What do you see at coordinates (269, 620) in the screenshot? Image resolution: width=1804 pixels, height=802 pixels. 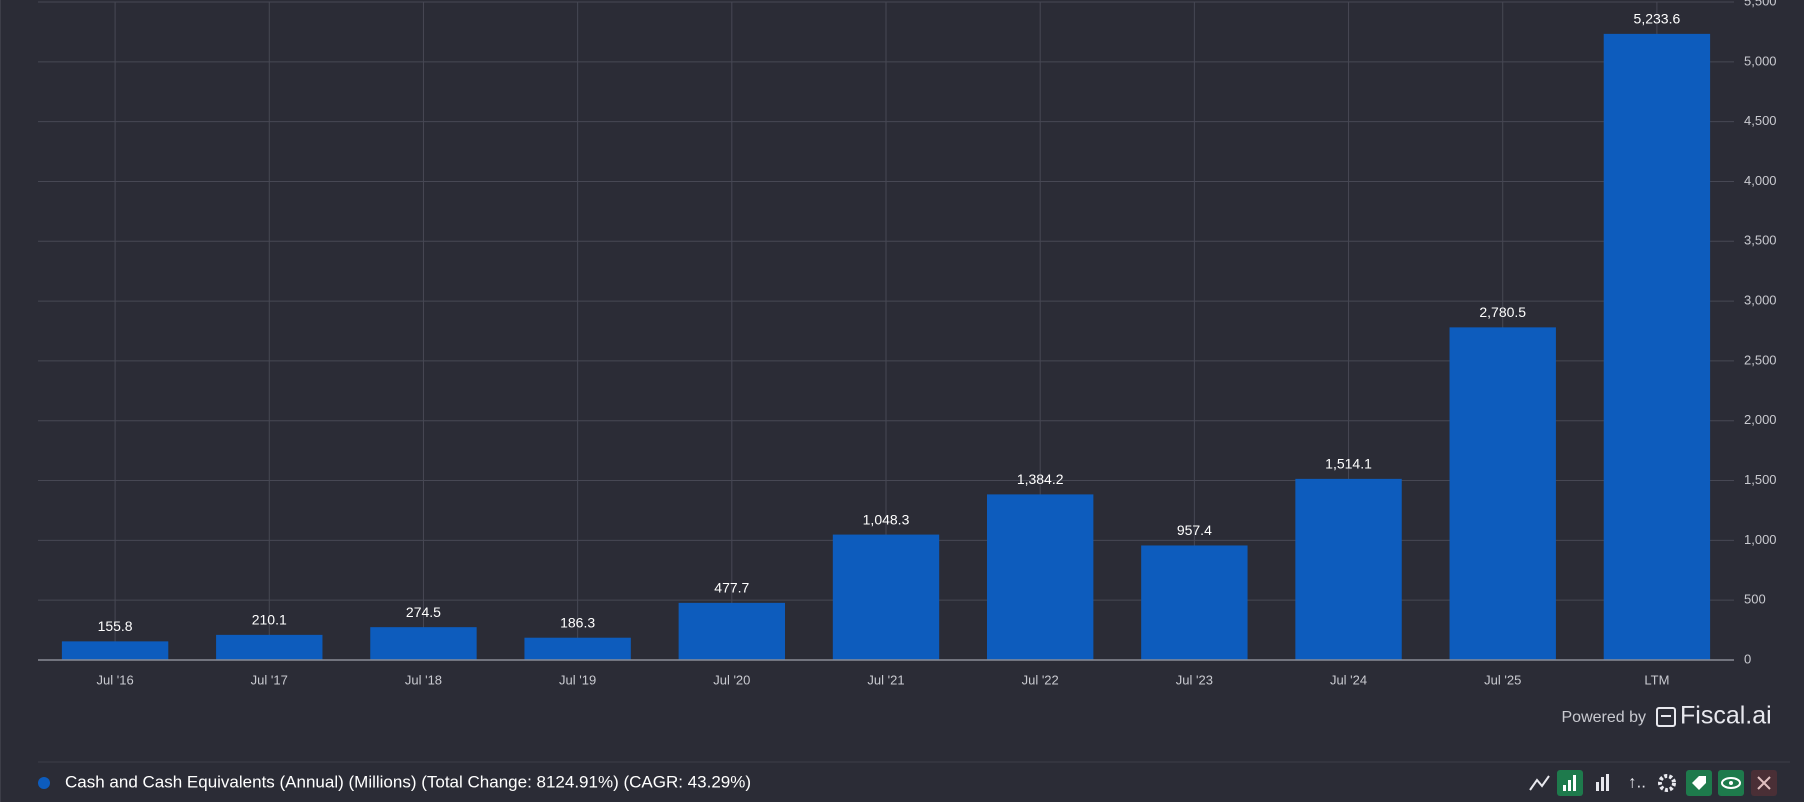 I see `value-label: 210.1` at bounding box center [269, 620].